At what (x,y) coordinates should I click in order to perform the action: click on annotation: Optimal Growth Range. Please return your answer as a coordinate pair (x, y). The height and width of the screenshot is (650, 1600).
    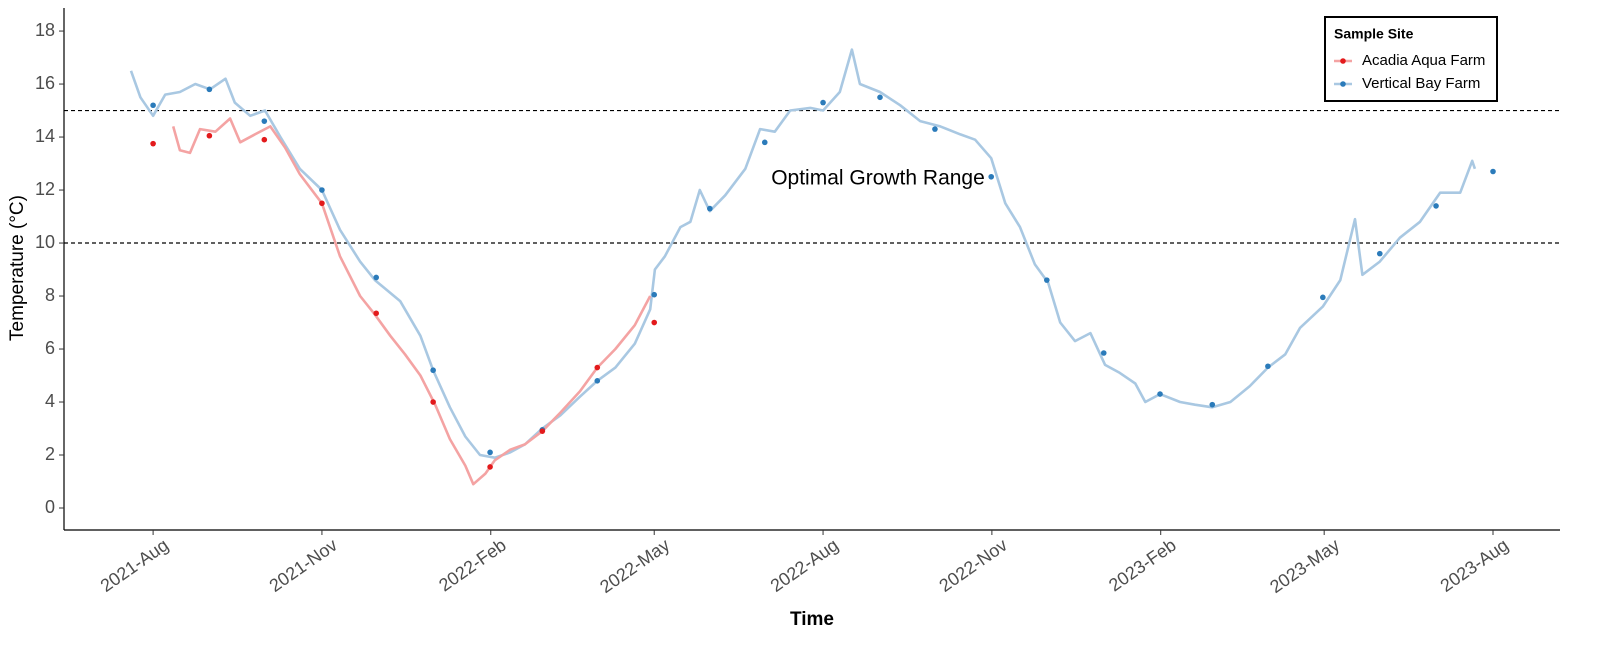
    Looking at the image, I should click on (878, 178).